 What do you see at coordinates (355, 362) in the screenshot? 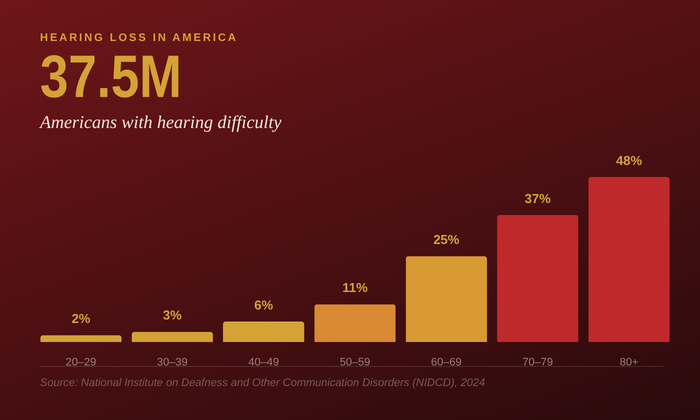
I see `x-tick-label: 50–59` at bounding box center [355, 362].